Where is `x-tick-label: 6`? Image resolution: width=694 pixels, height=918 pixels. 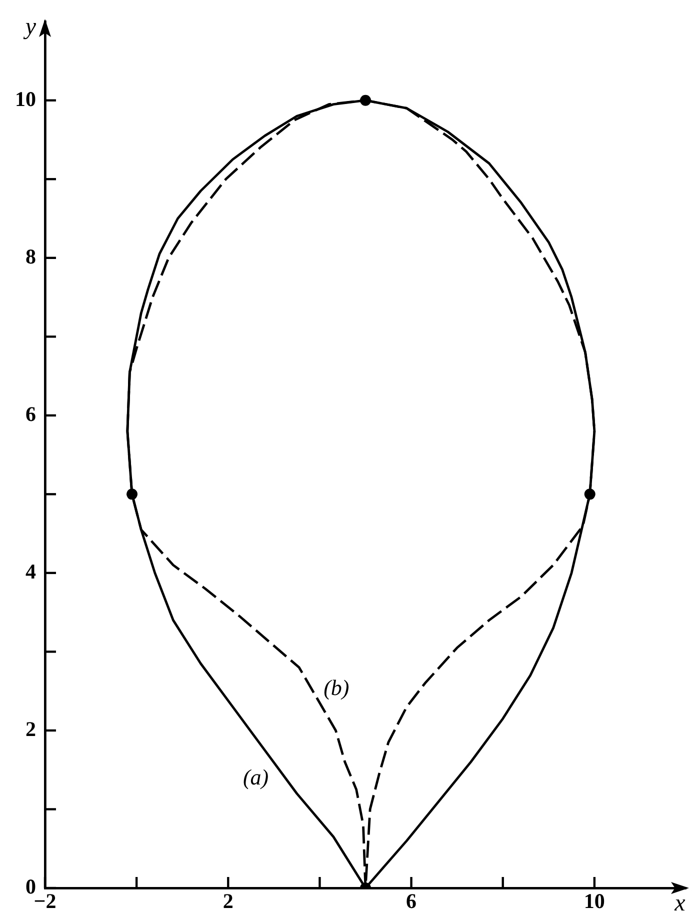 x-tick-label: 6 is located at coordinates (411, 901).